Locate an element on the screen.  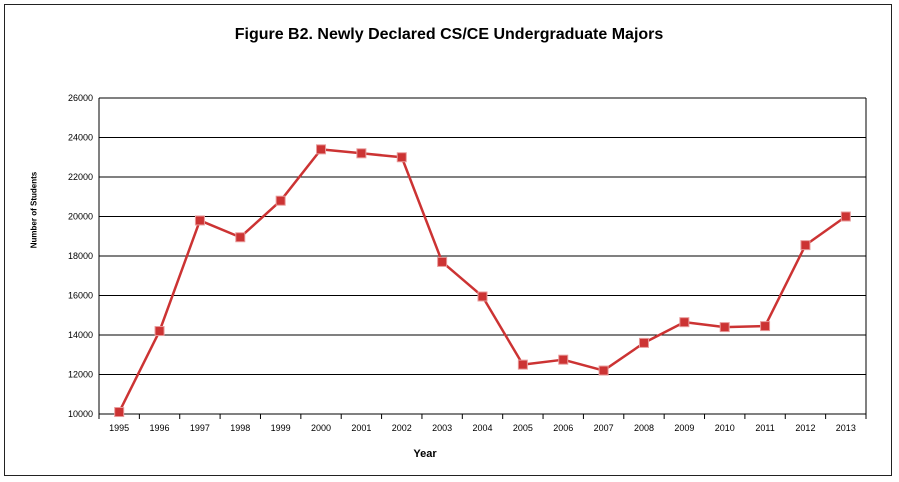
x-tick-label: 2002 is located at coordinates (402, 428).